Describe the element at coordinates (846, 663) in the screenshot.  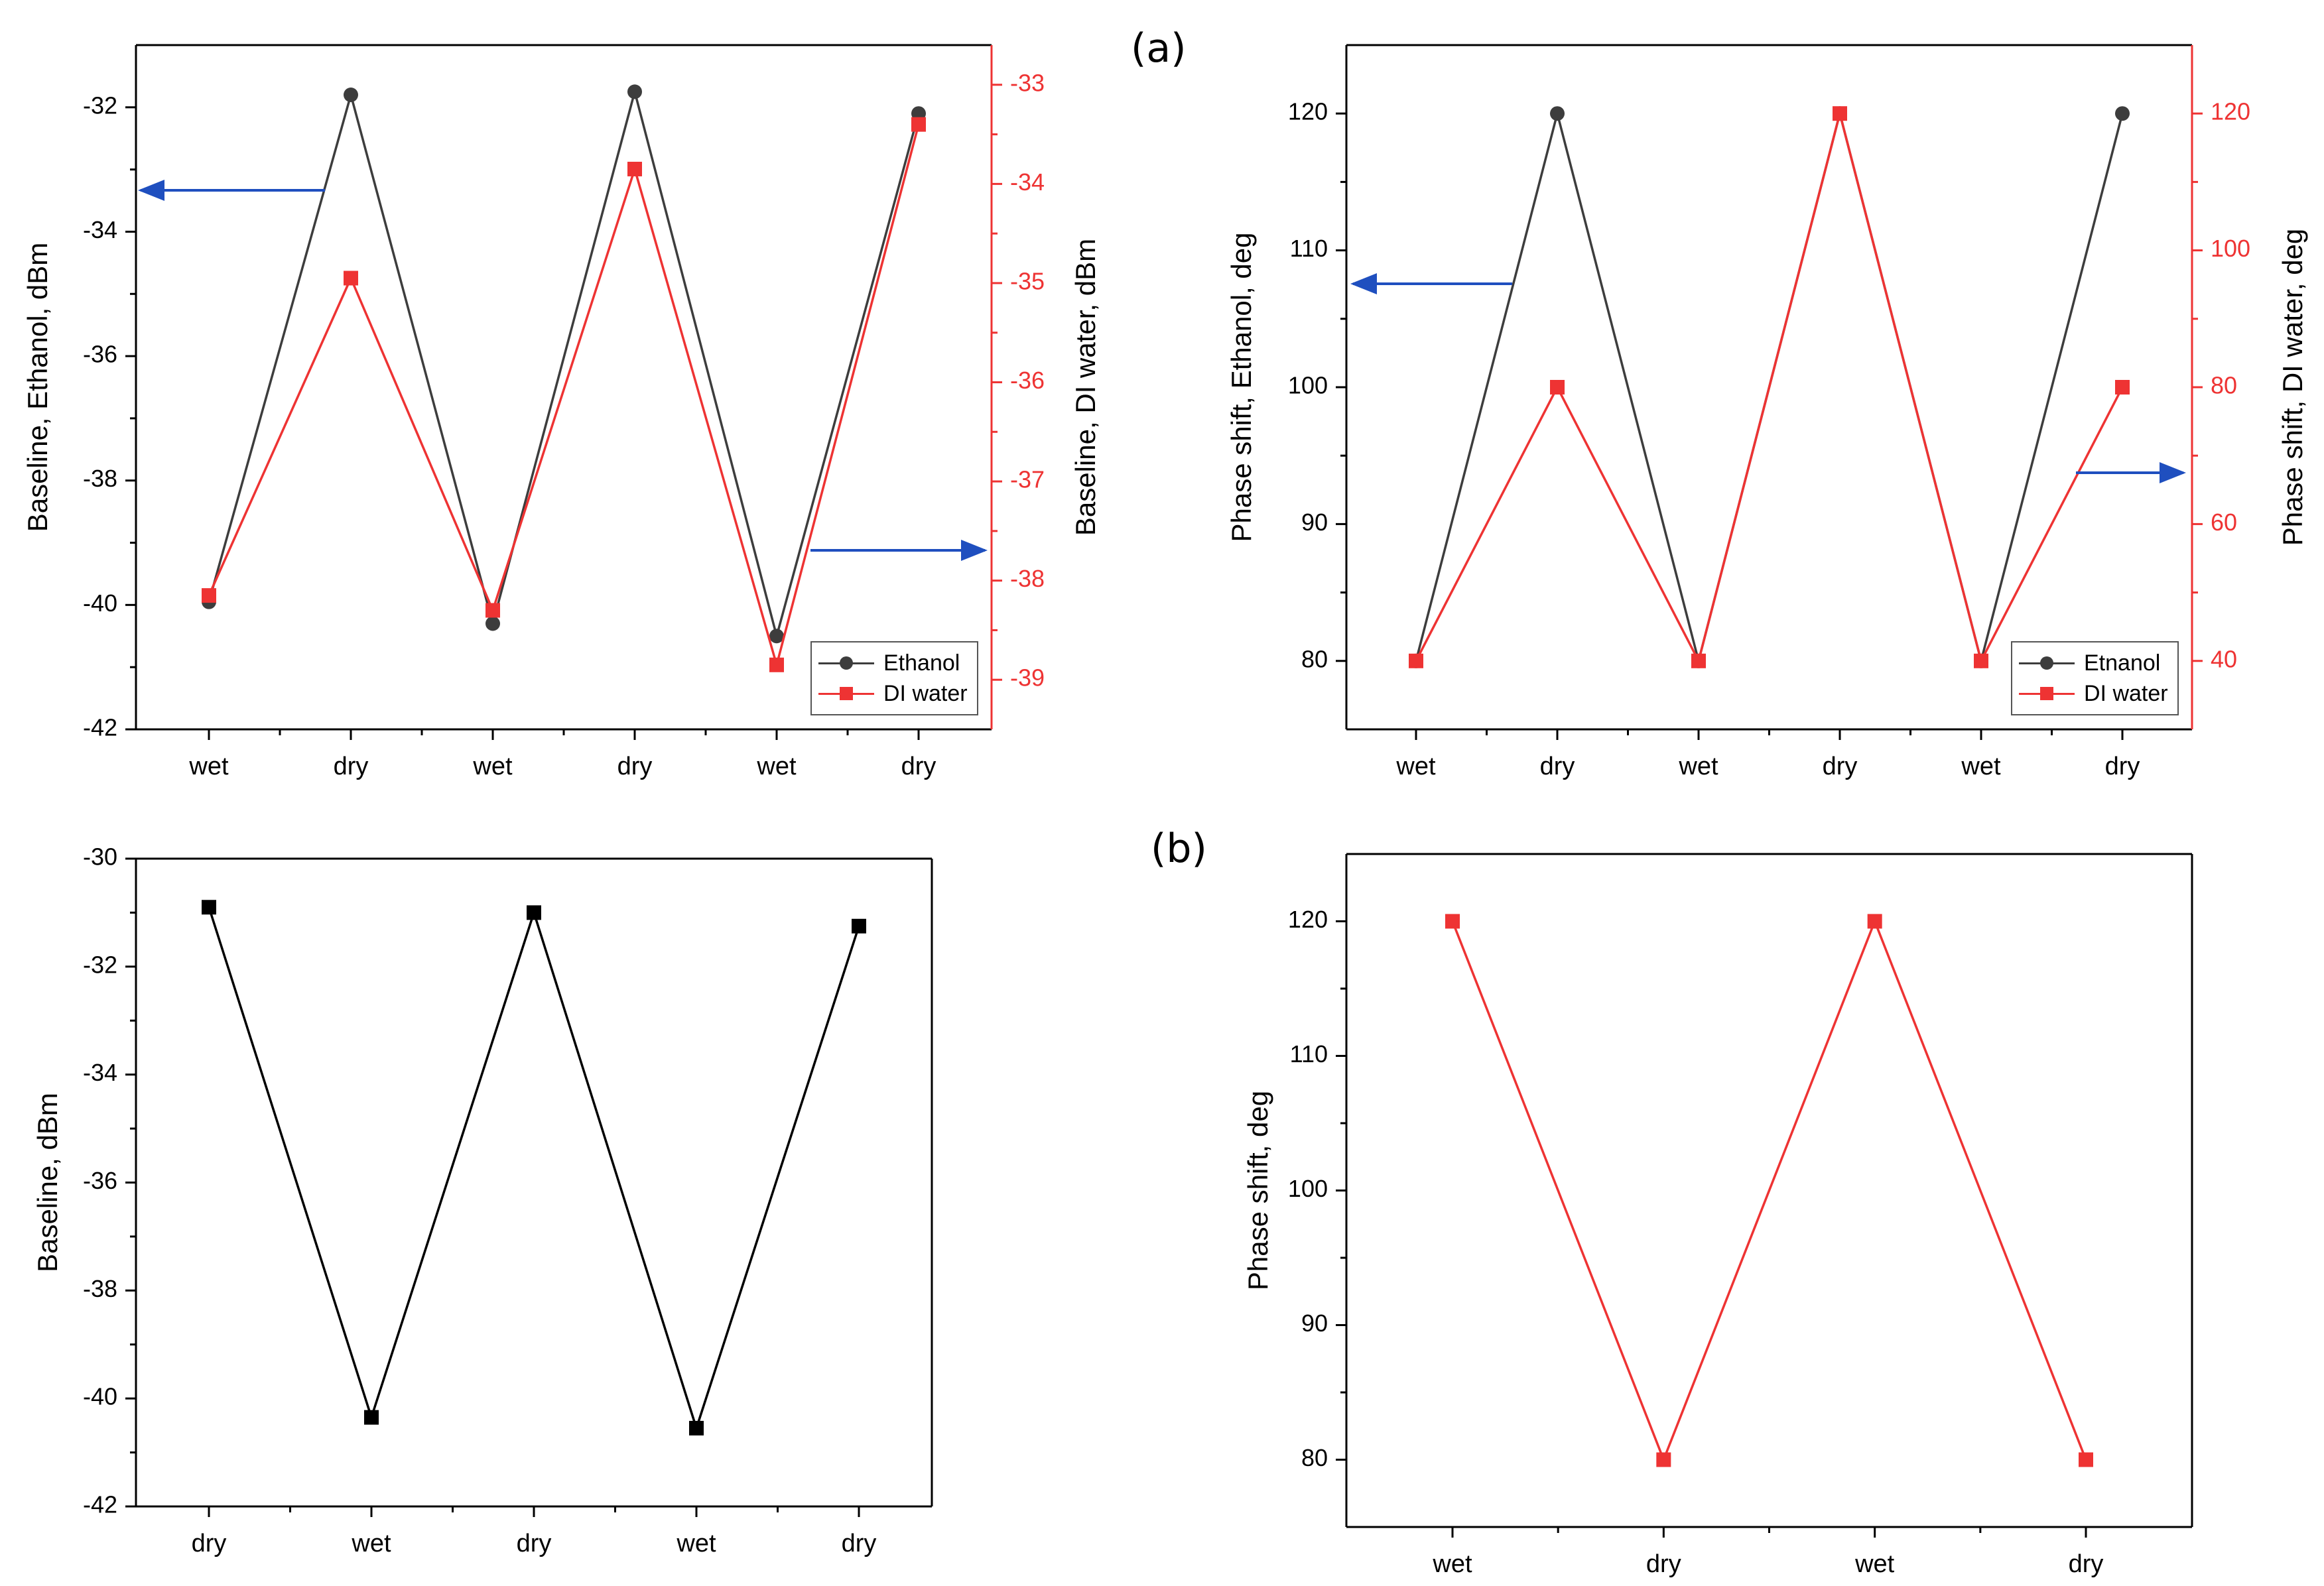
I see `legend-key-ethanol` at that location.